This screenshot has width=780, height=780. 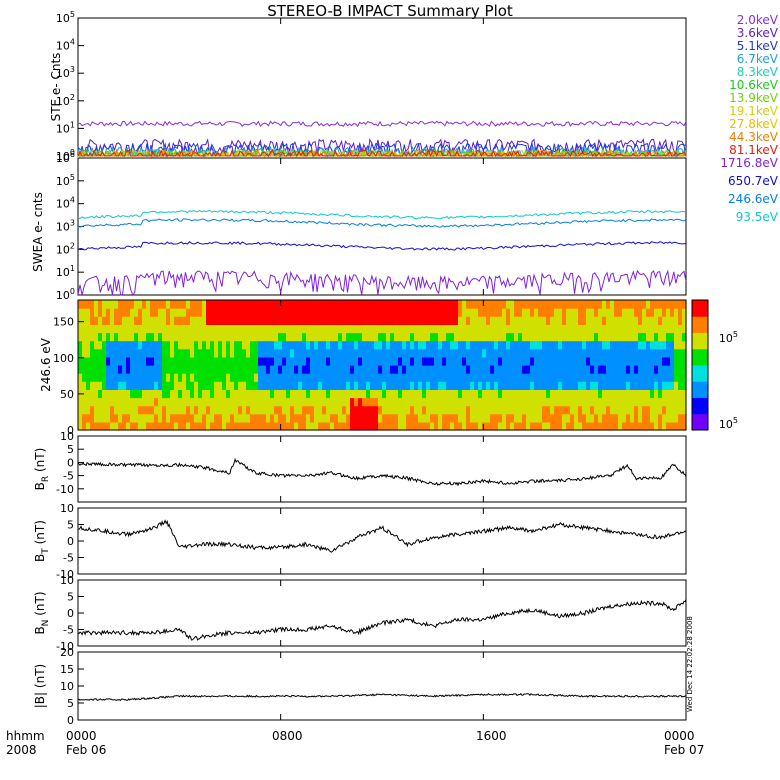 I want to click on heatmap-ytick-2: 100, so click(x=63, y=358).